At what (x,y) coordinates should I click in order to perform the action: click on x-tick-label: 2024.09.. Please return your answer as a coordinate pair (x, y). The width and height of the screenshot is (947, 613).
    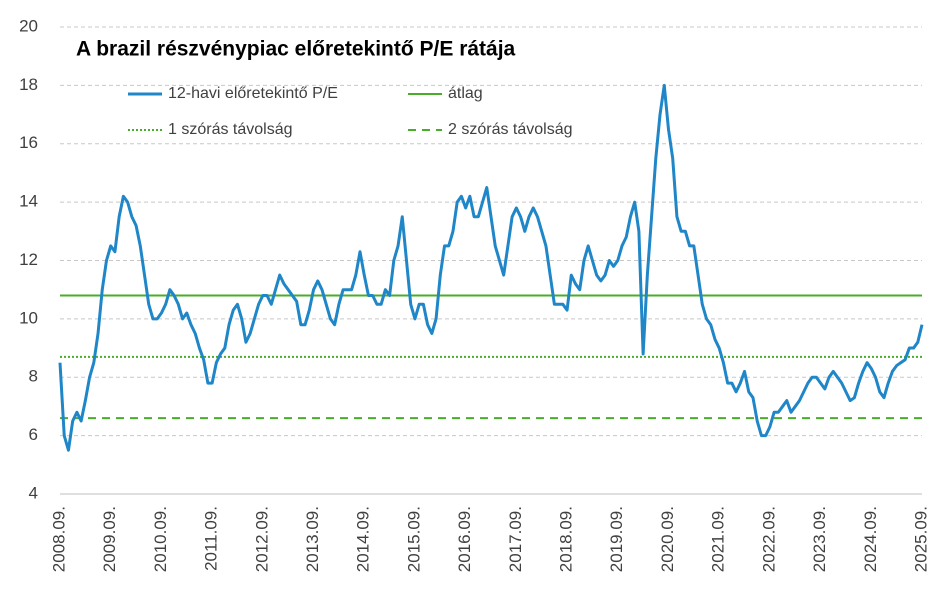
    Looking at the image, I should click on (870, 539).